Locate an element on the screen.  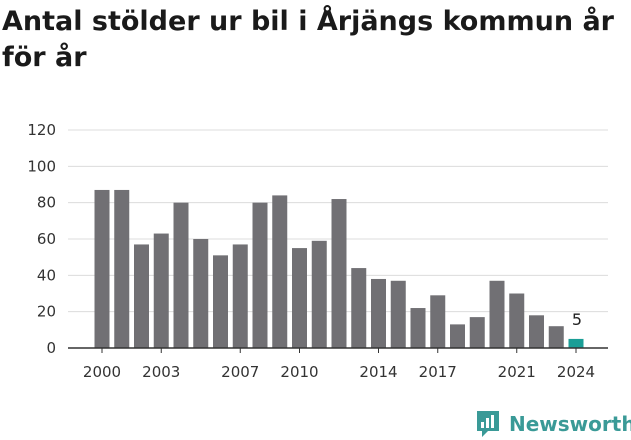
bar-2007 is located at coordinates (240, 296).